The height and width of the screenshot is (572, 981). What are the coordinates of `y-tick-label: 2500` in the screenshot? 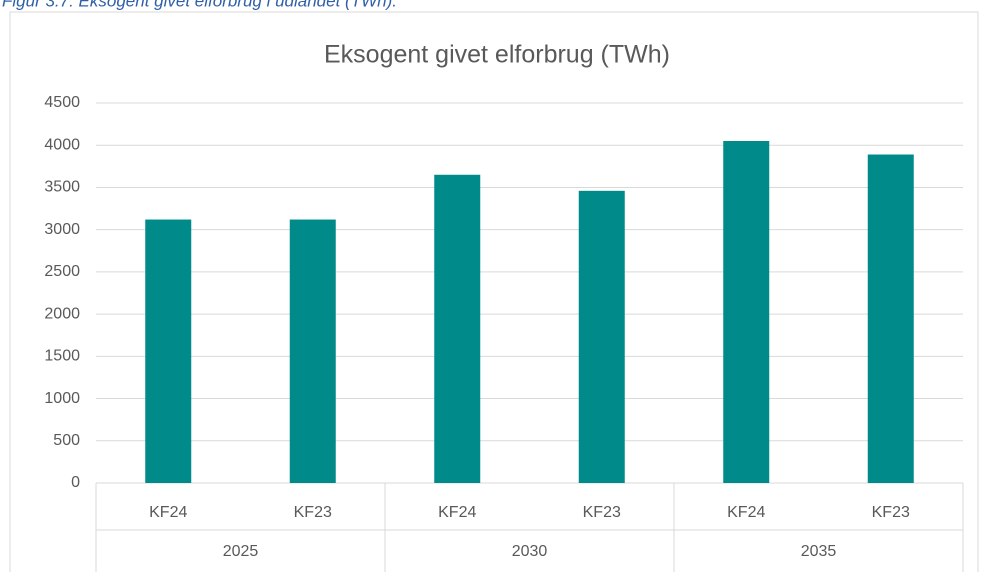 It's located at (62, 271).